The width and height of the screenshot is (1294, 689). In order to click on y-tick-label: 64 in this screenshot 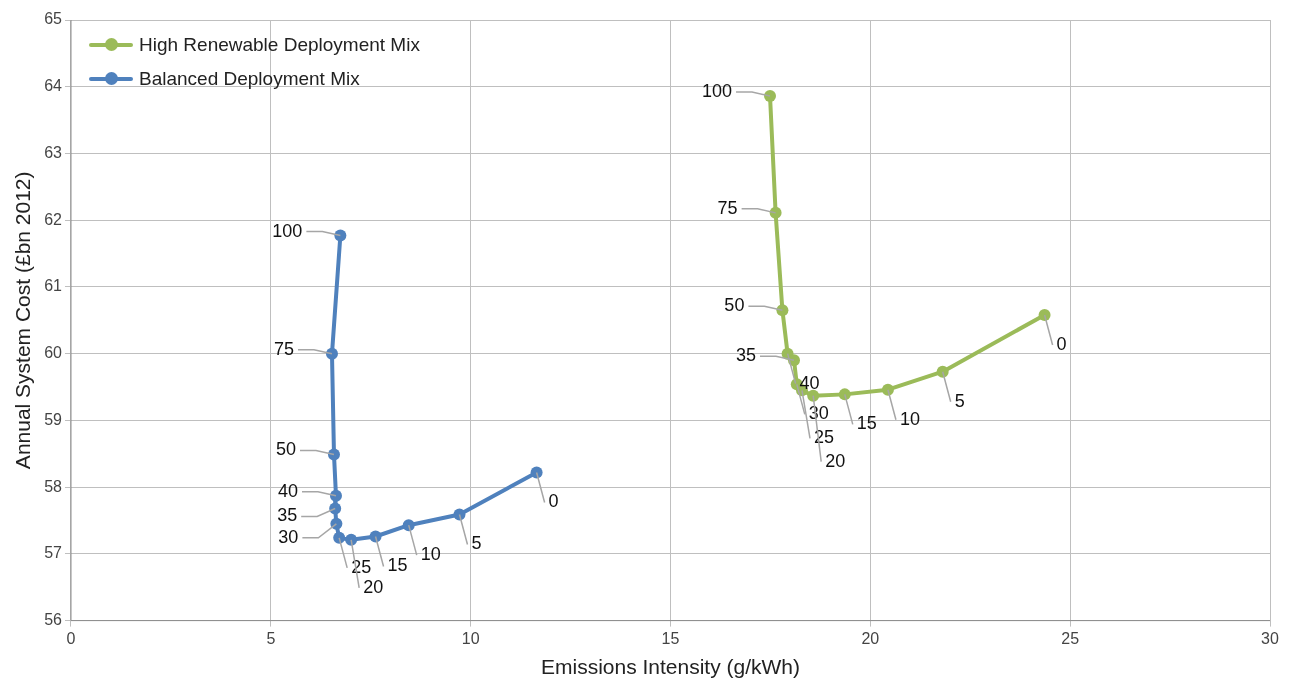, I will do `click(53, 86)`.